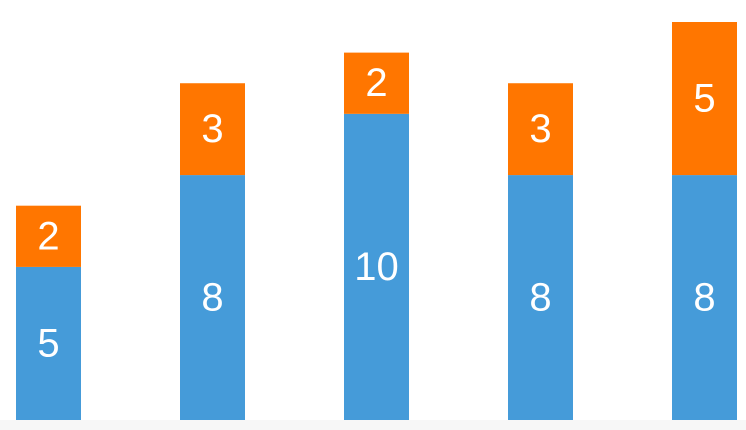  I want to click on bar-1-segment-2-label: 2, so click(48, 236).